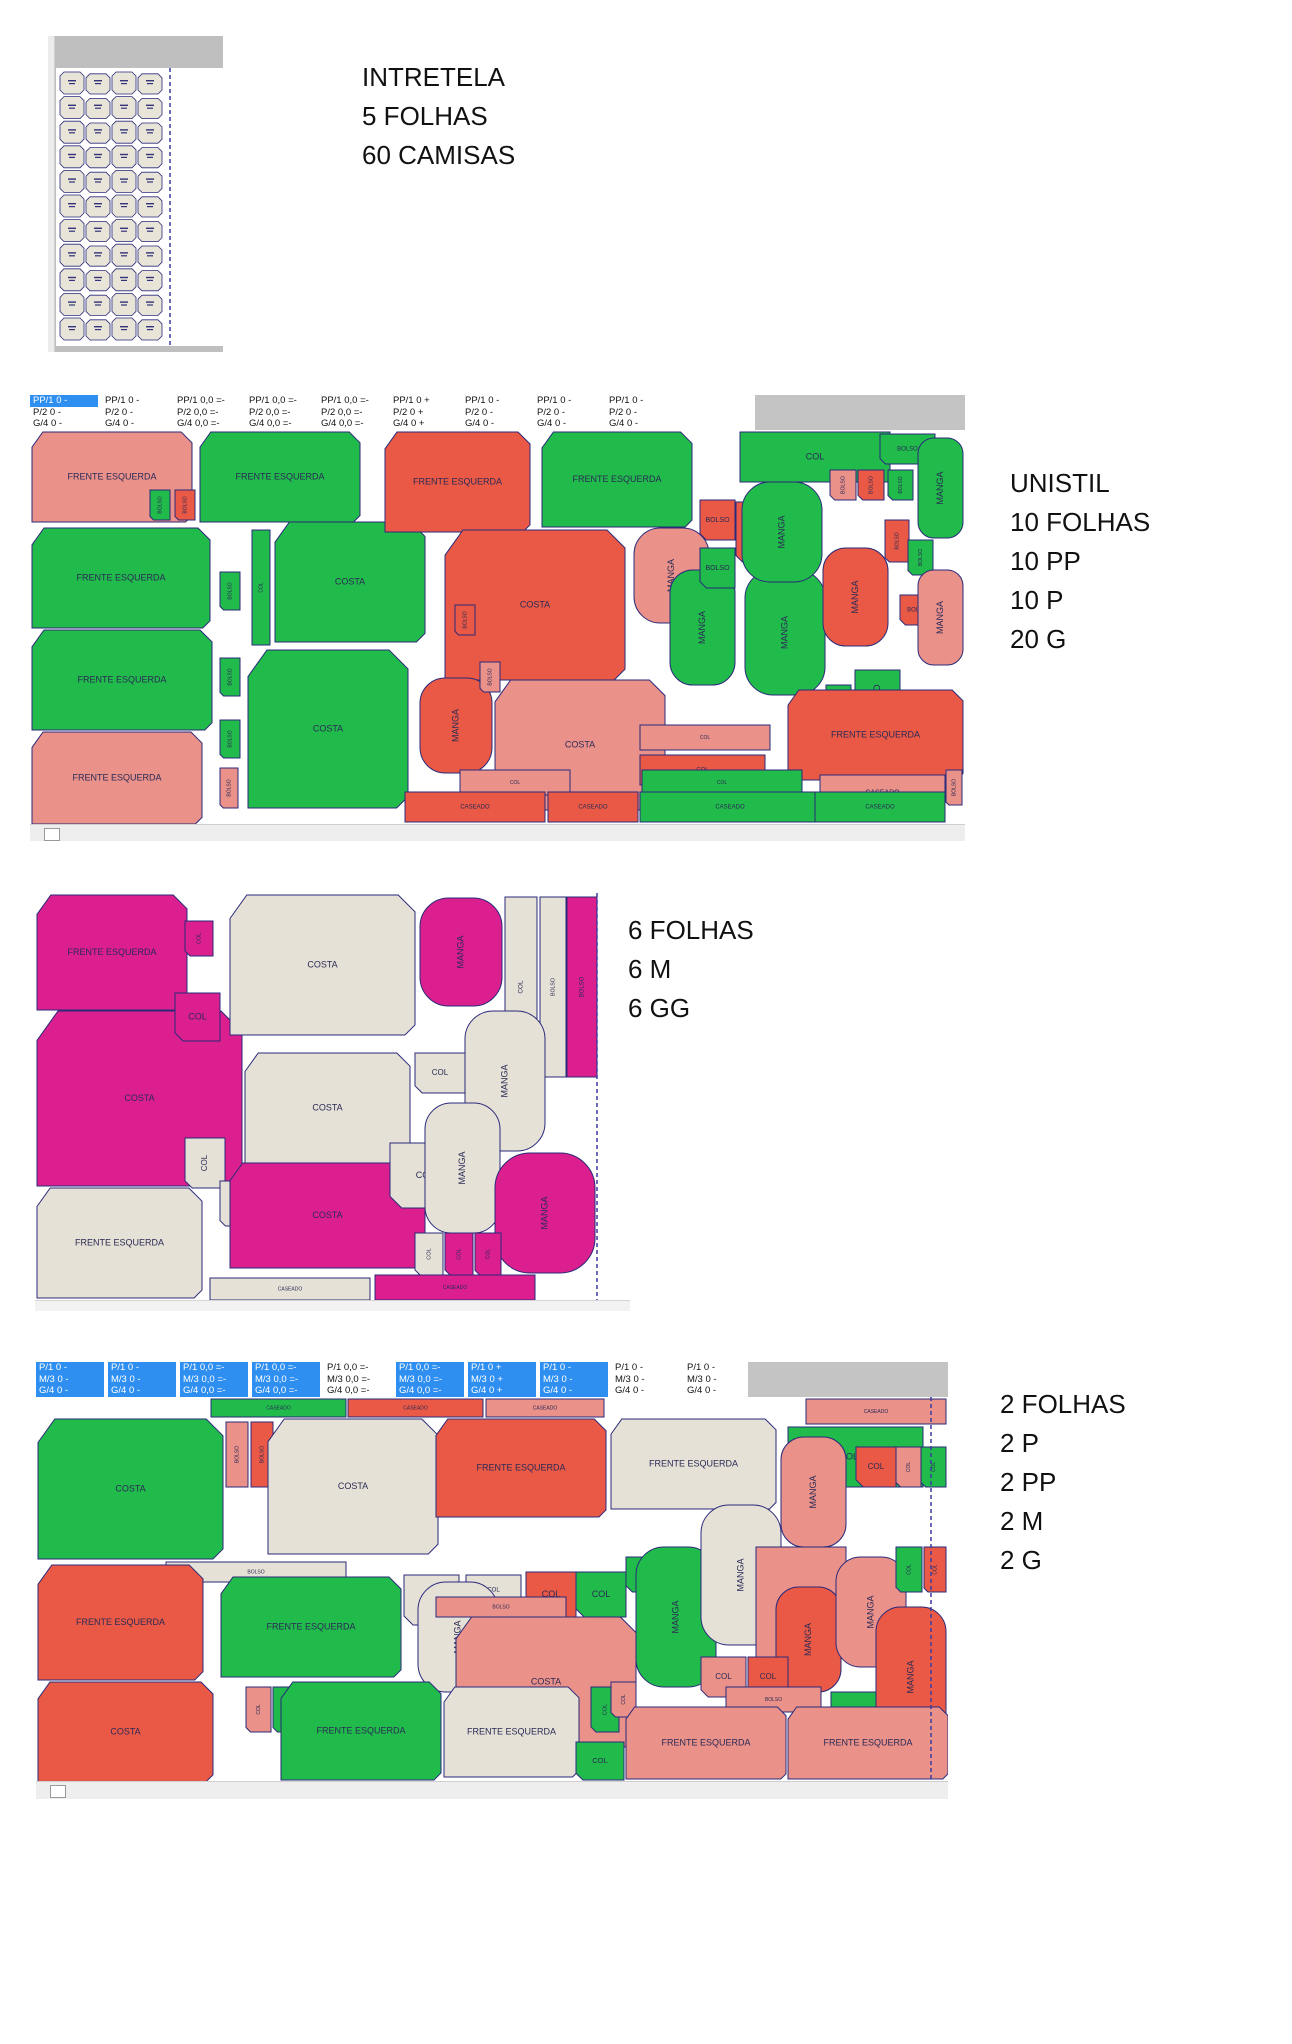  Describe the element at coordinates (492, 1790) in the screenshot. I see `horizontal-scrollbar` at that location.